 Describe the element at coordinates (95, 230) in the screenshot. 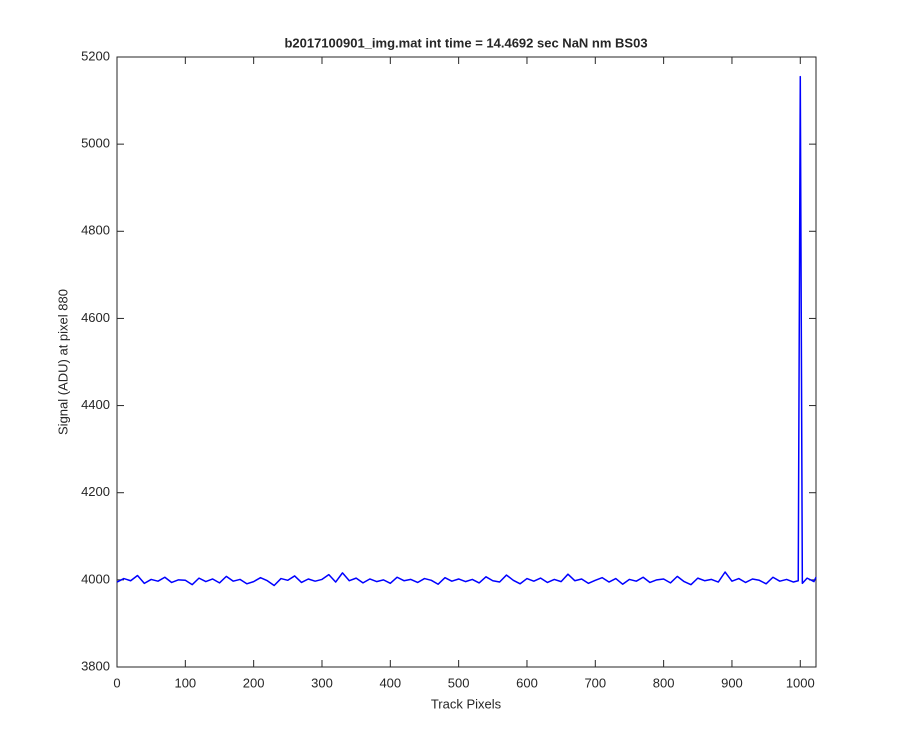

I see `y-tick-label: 4800` at that location.